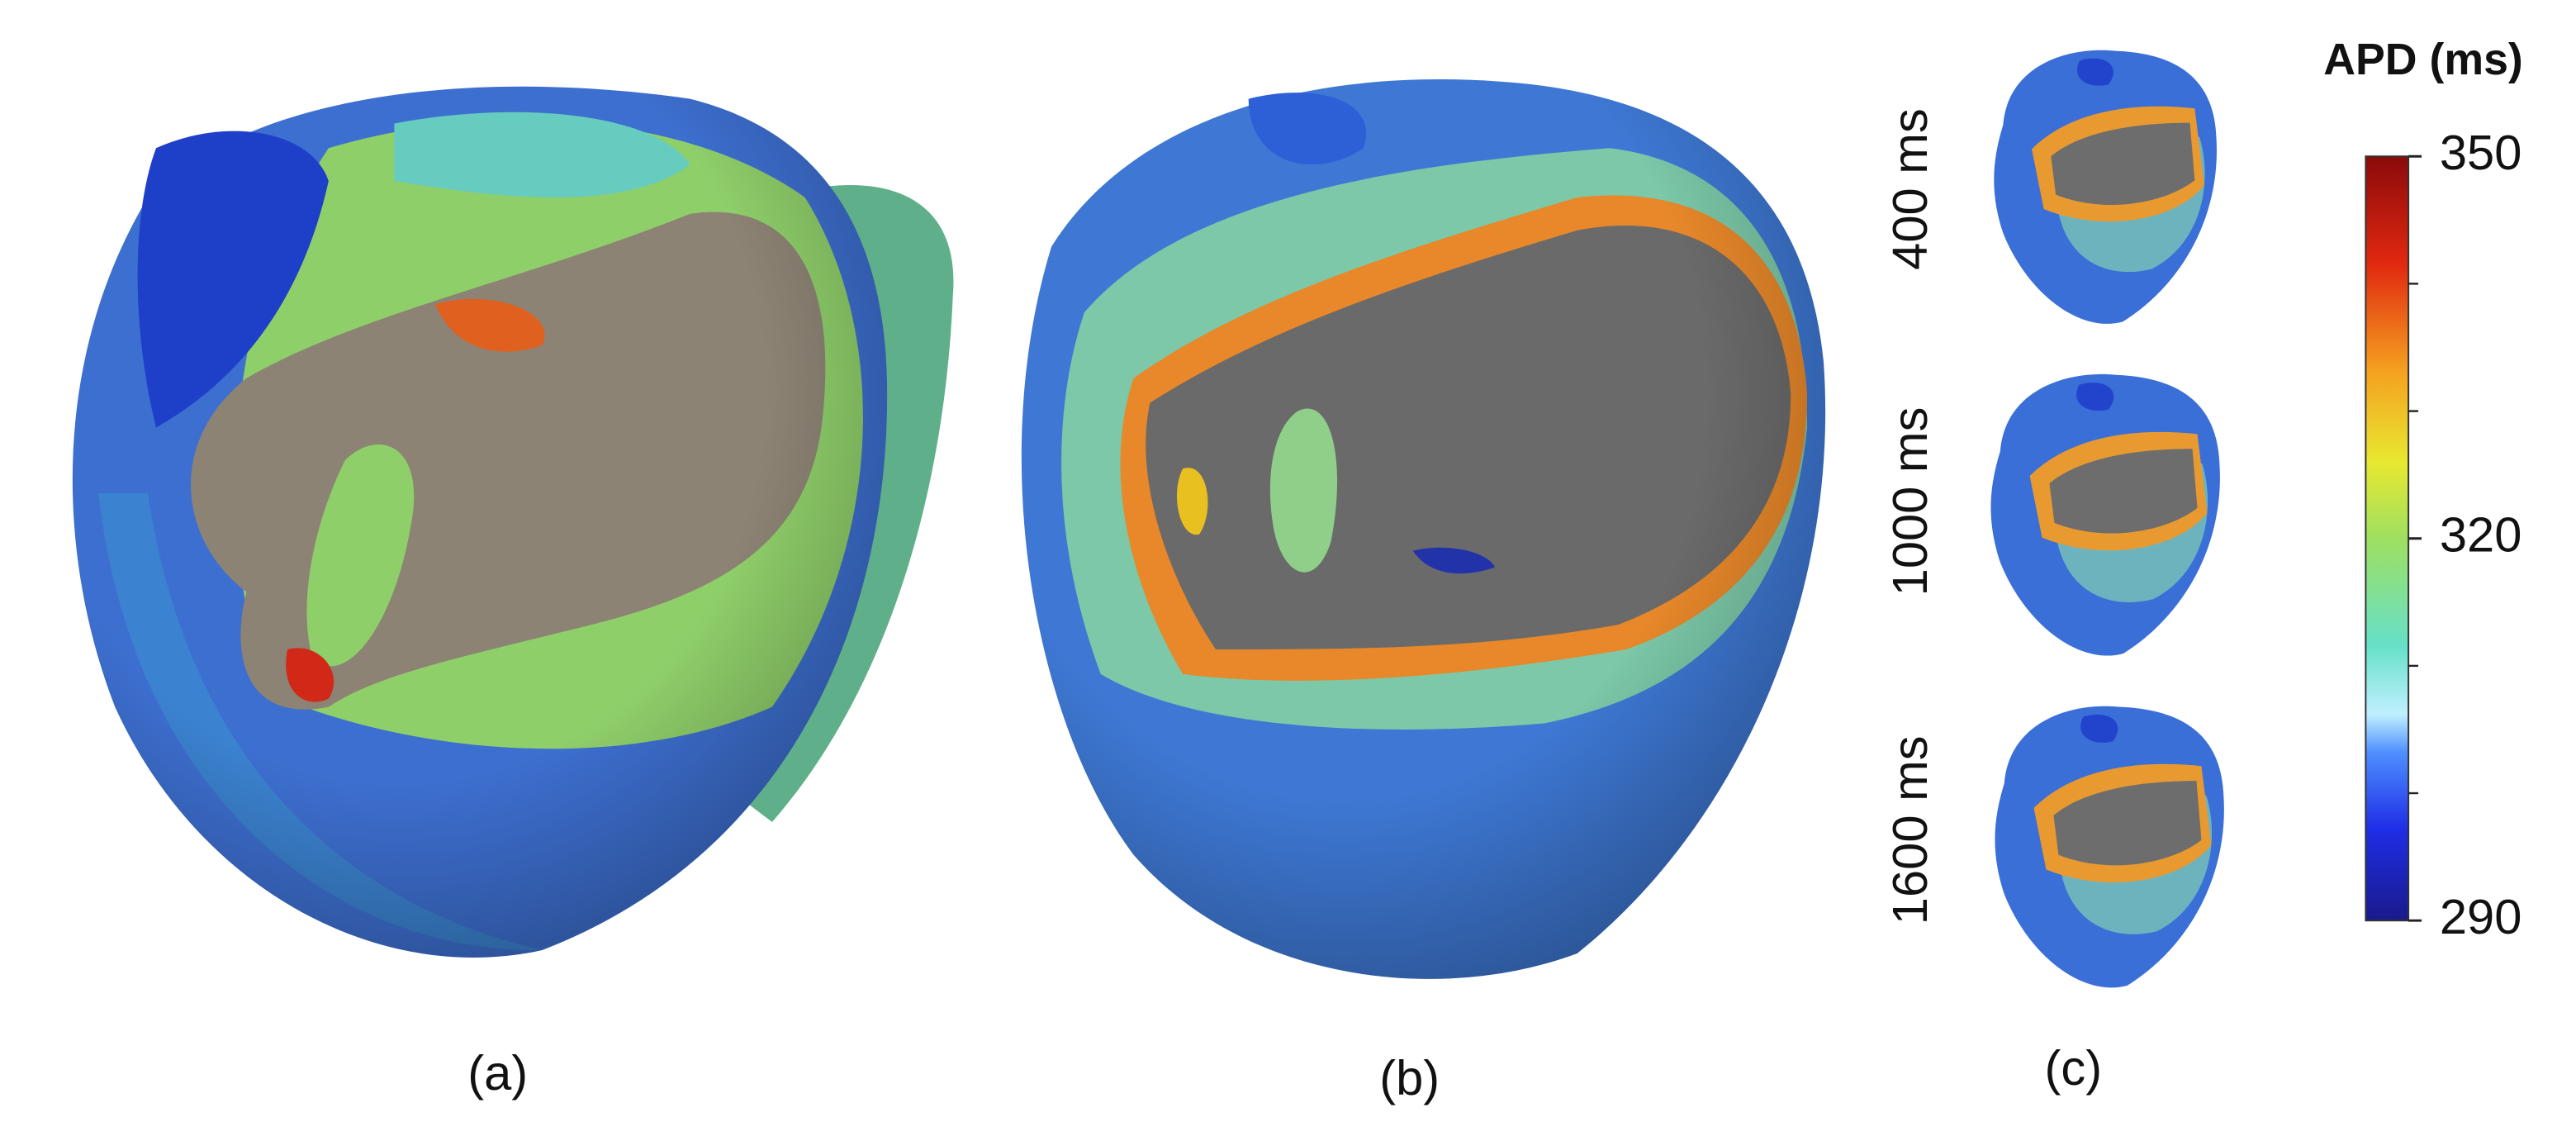  I want to click on colorbar-tick-label: 290, so click(2481, 916).